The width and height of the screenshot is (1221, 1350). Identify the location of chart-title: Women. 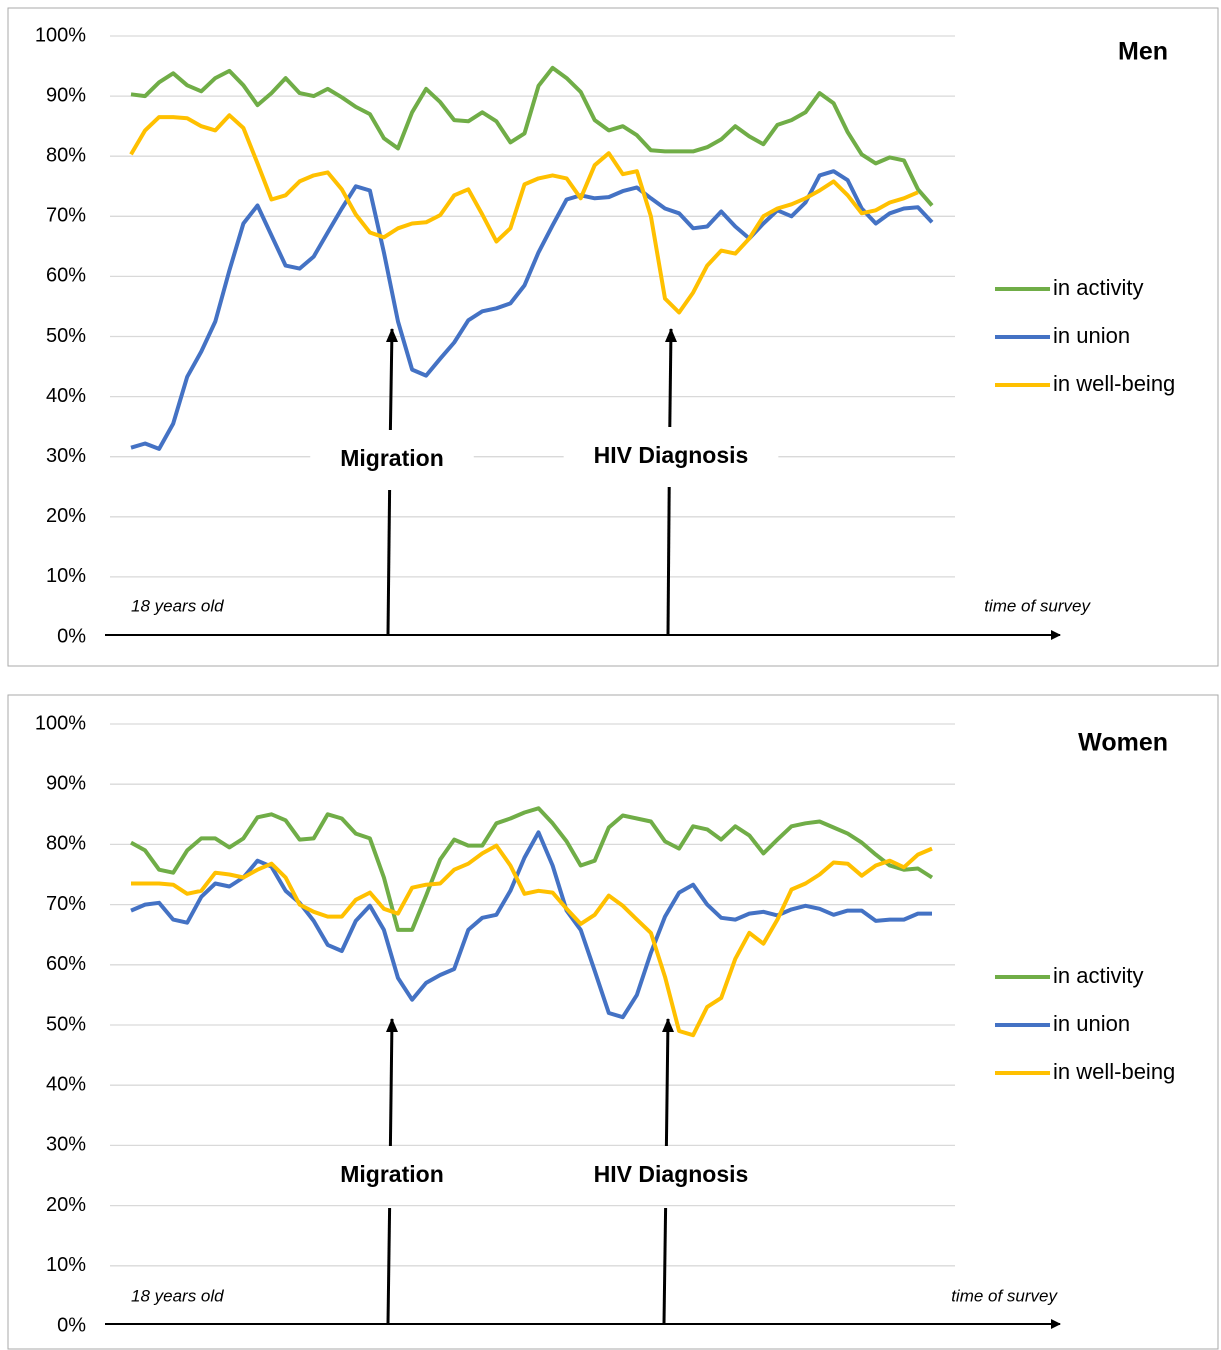
(1123, 743).